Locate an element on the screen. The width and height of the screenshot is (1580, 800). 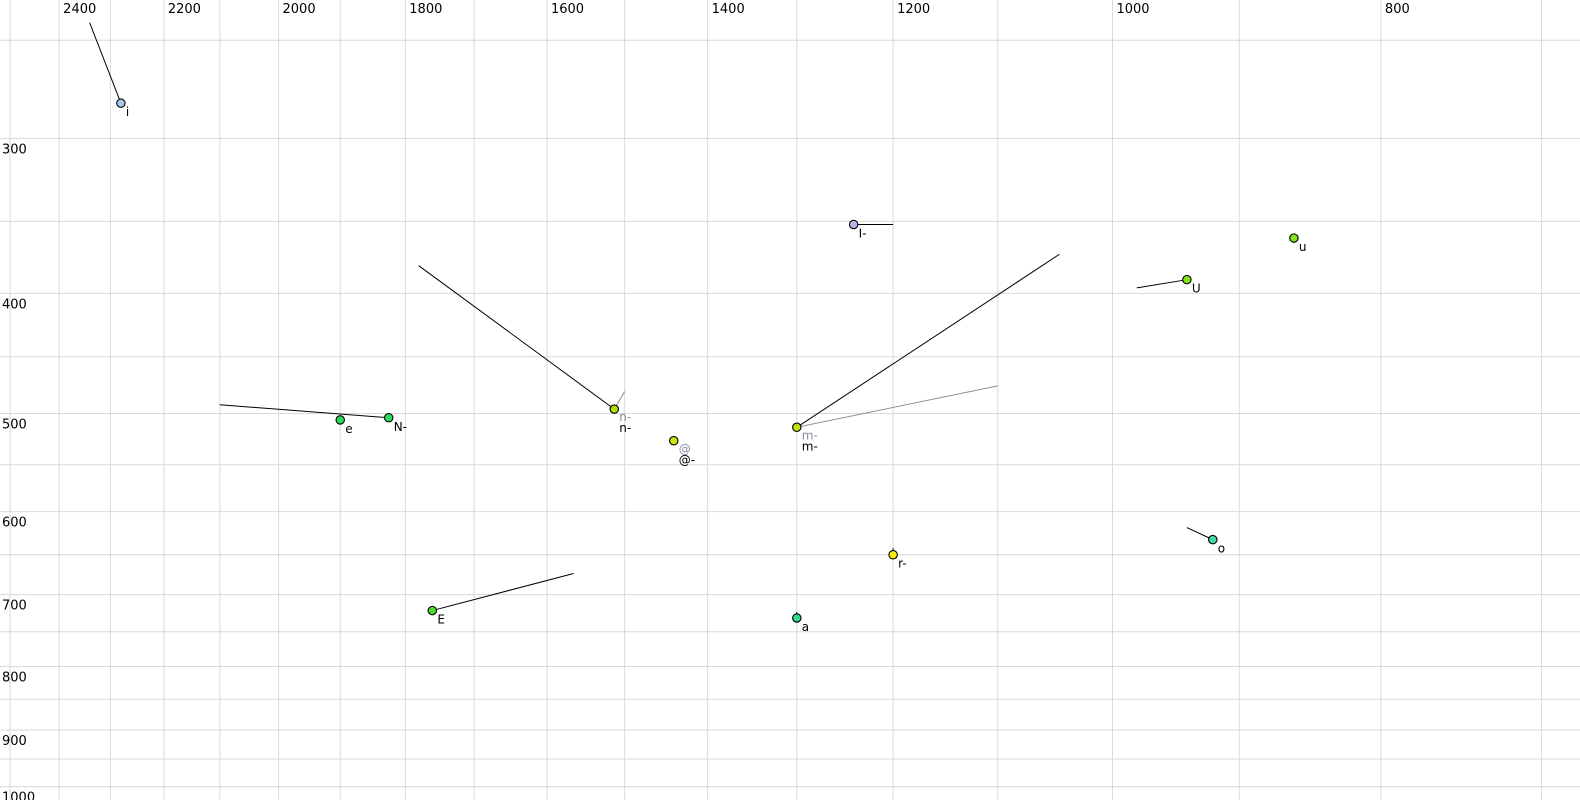
point-label: i is located at coordinates (127, 112).